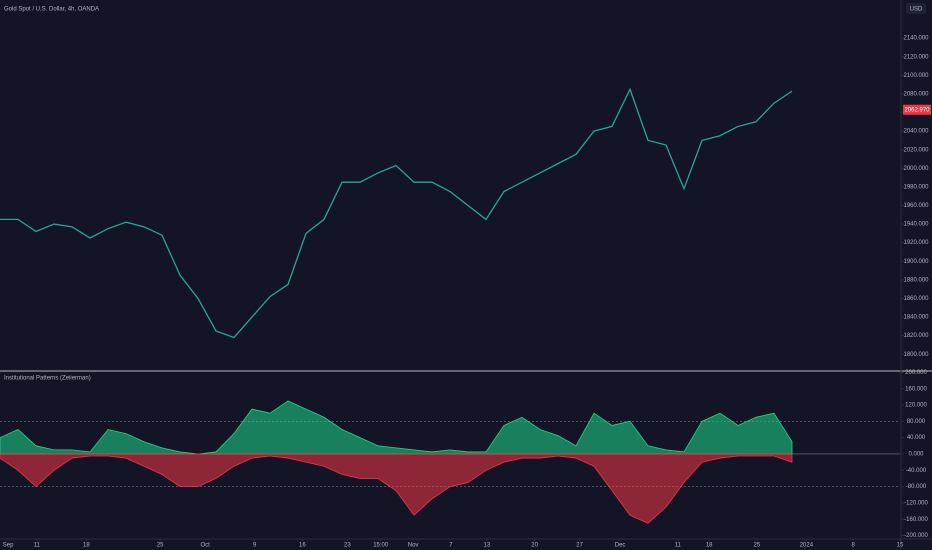 This screenshot has width=932, height=550. I want to click on x-tick-label: 27, so click(579, 546).